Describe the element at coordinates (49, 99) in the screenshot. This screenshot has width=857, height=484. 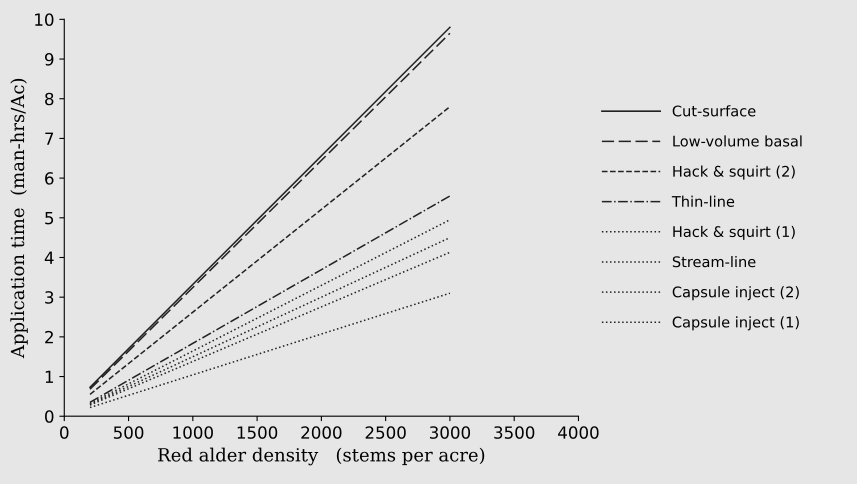
I see `y-tick-label: 8` at that location.